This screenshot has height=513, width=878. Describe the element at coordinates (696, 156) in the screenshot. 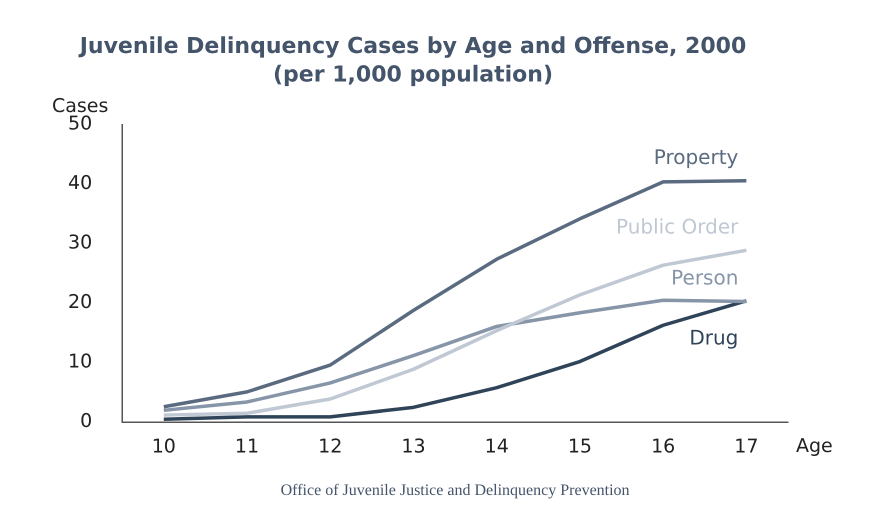

I see `series-label: Property` at that location.